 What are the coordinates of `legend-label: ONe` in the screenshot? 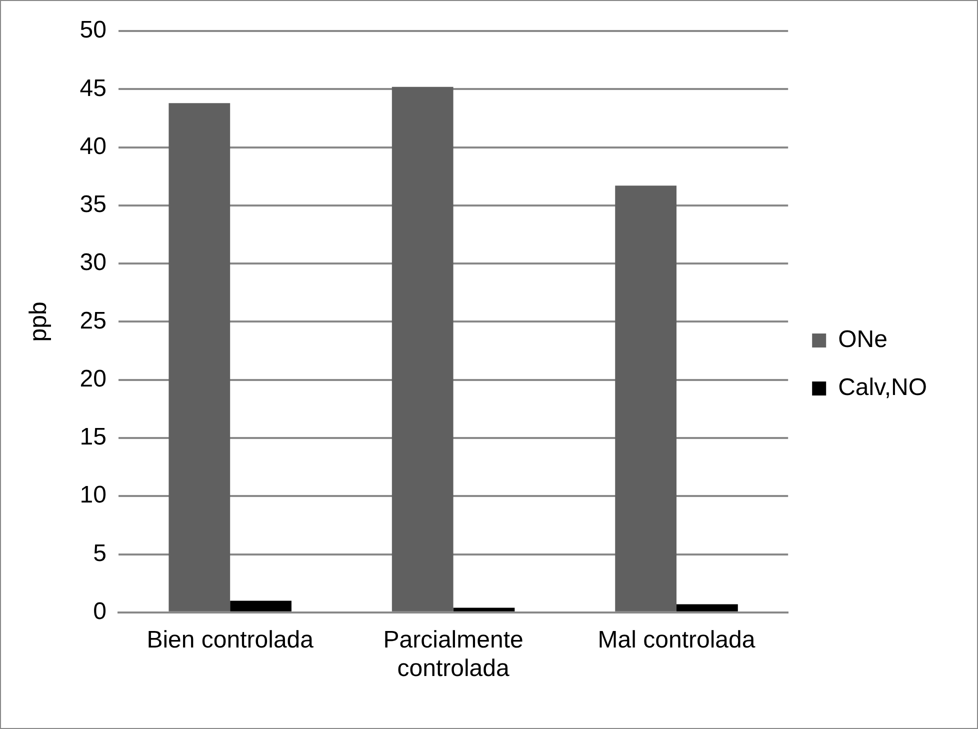 It's located at (863, 340).